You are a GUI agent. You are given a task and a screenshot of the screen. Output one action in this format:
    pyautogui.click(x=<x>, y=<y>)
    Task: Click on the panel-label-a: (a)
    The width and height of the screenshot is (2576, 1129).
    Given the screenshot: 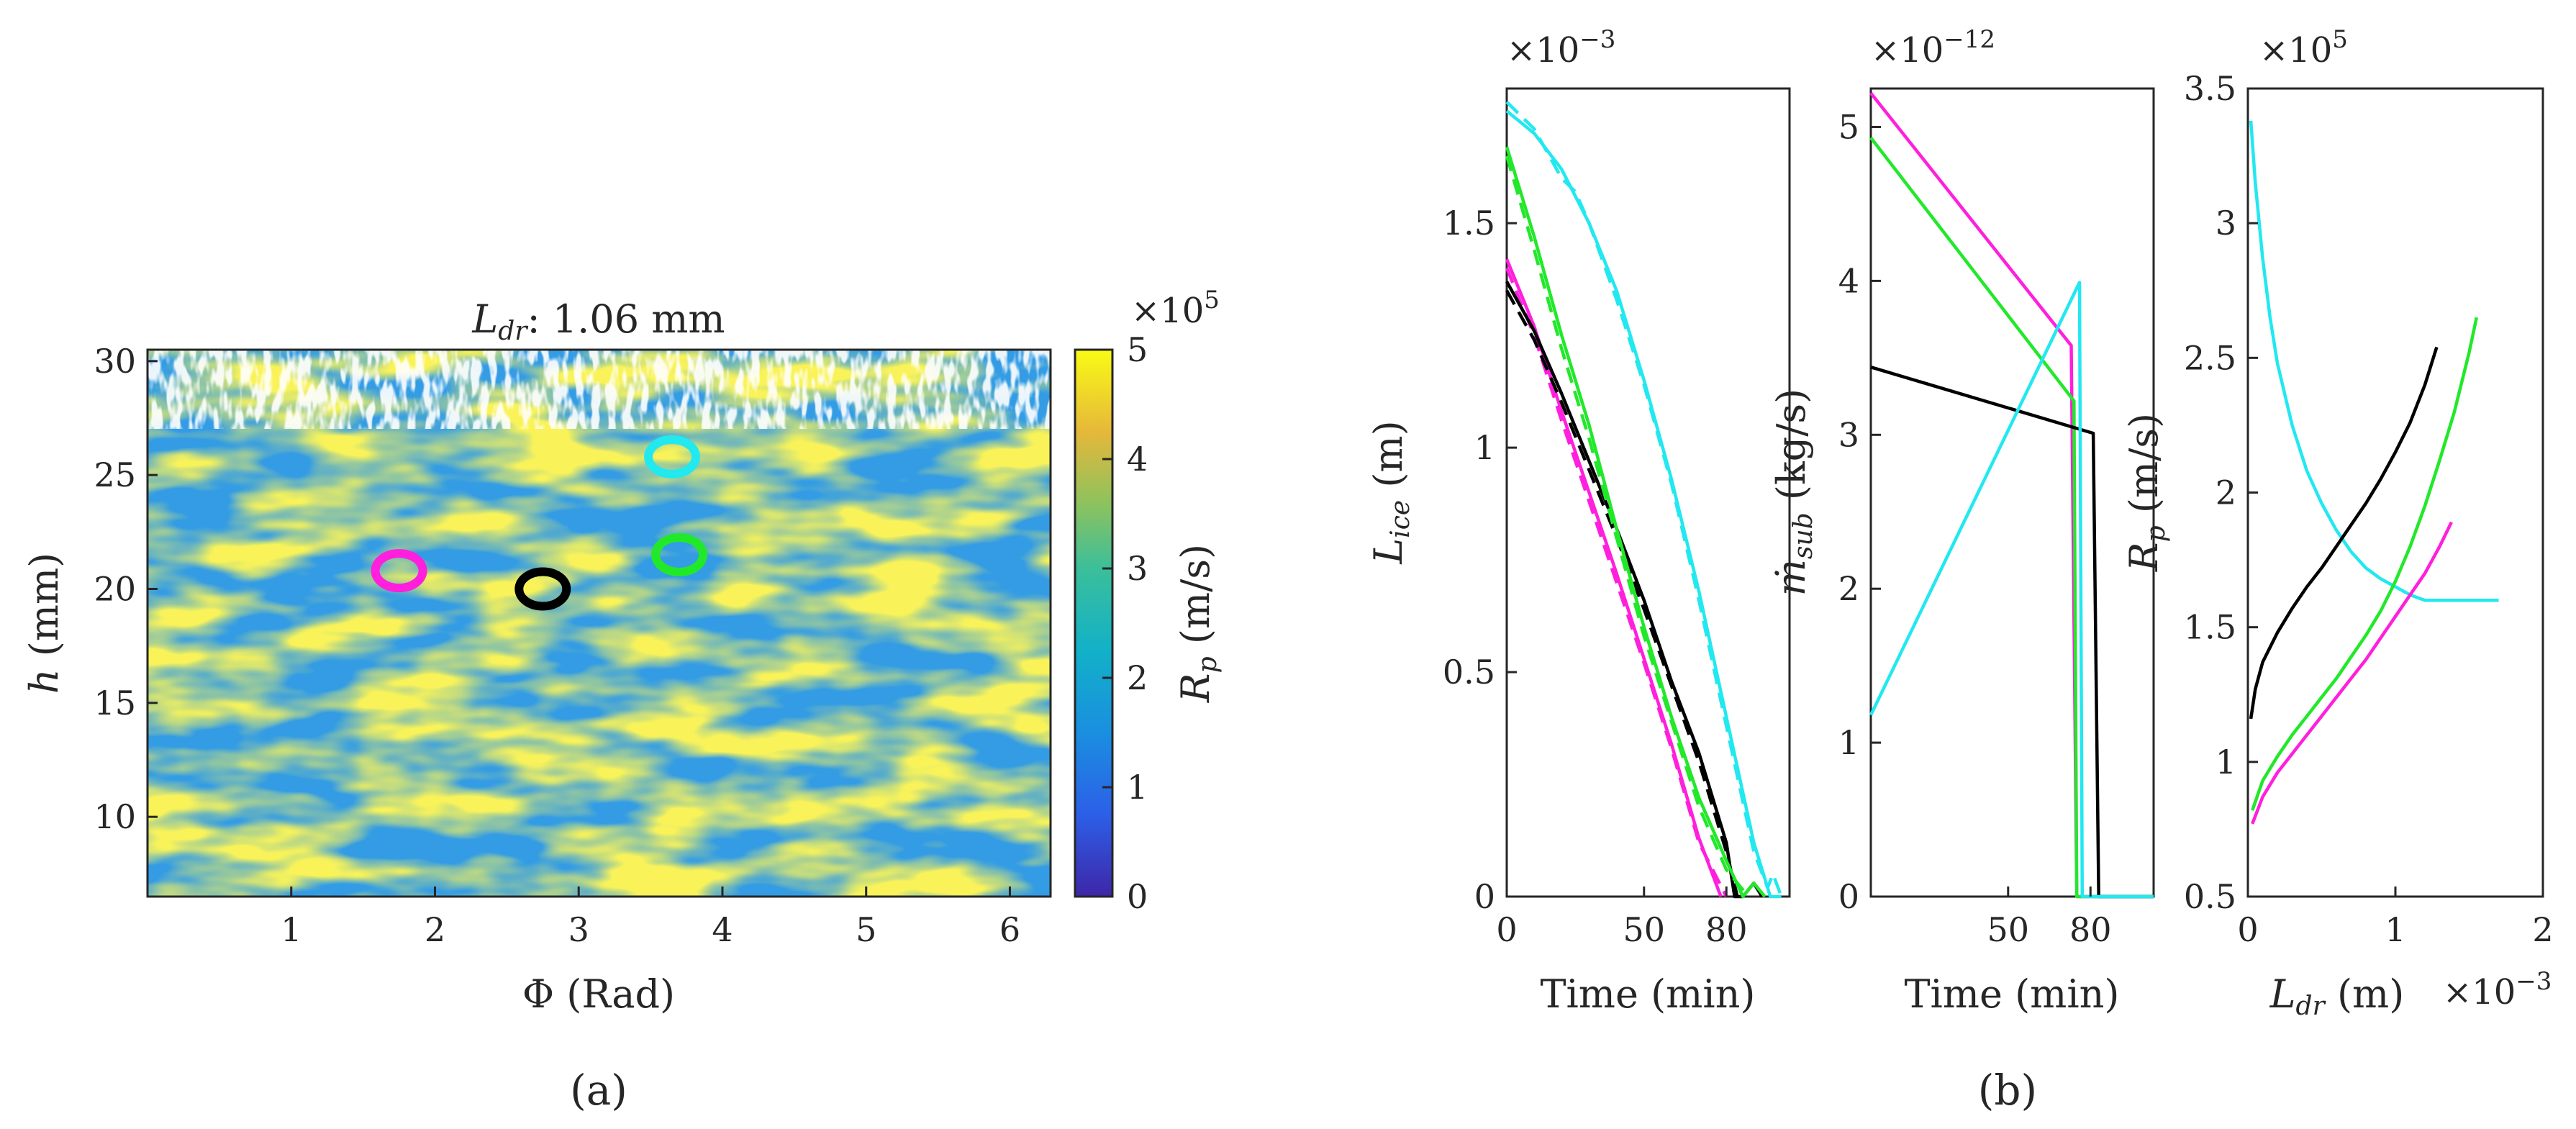 What is the action you would take?
    pyautogui.click(x=598, y=1090)
    